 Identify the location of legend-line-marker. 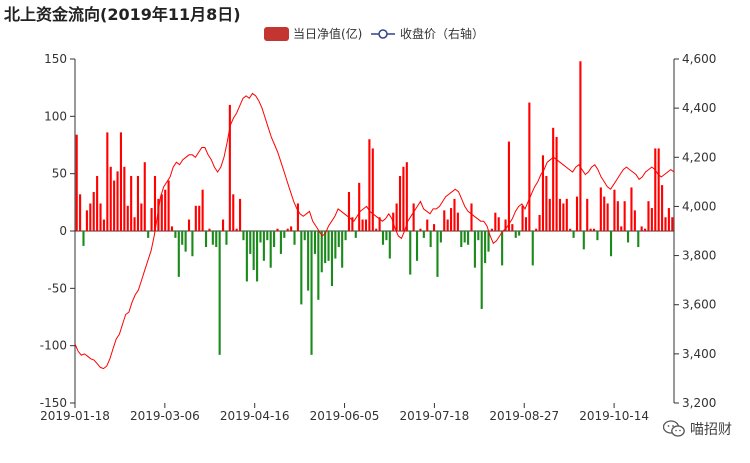
(383, 34).